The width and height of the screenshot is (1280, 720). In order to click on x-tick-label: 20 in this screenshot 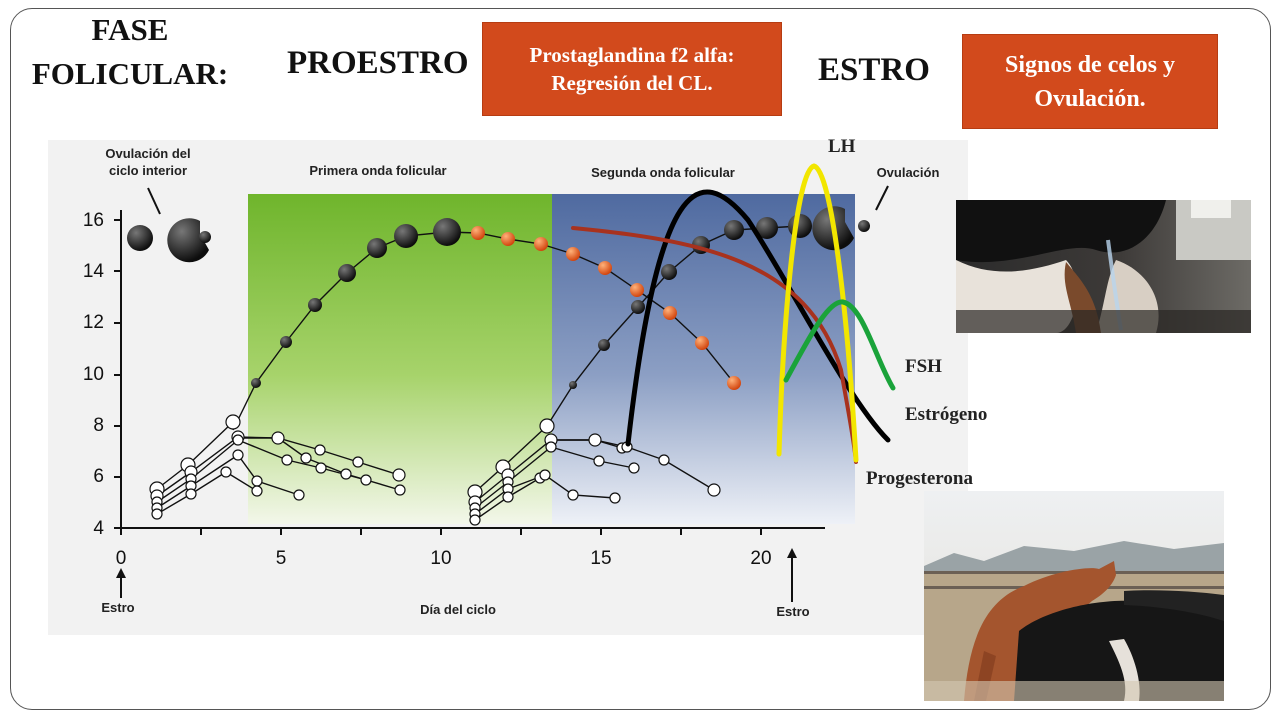, I will do `click(760, 558)`.